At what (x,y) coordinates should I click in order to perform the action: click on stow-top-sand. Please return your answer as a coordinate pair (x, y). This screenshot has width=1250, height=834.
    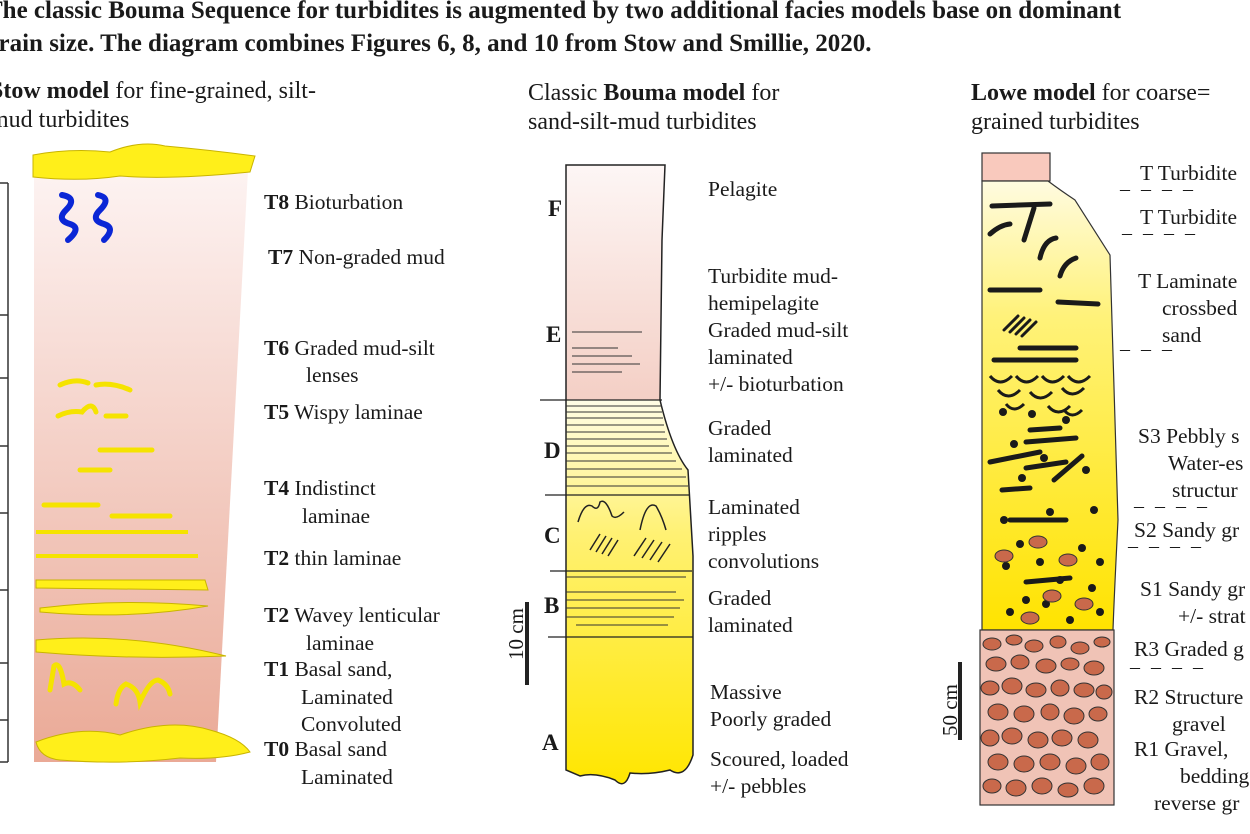
    Looking at the image, I should click on (144, 161).